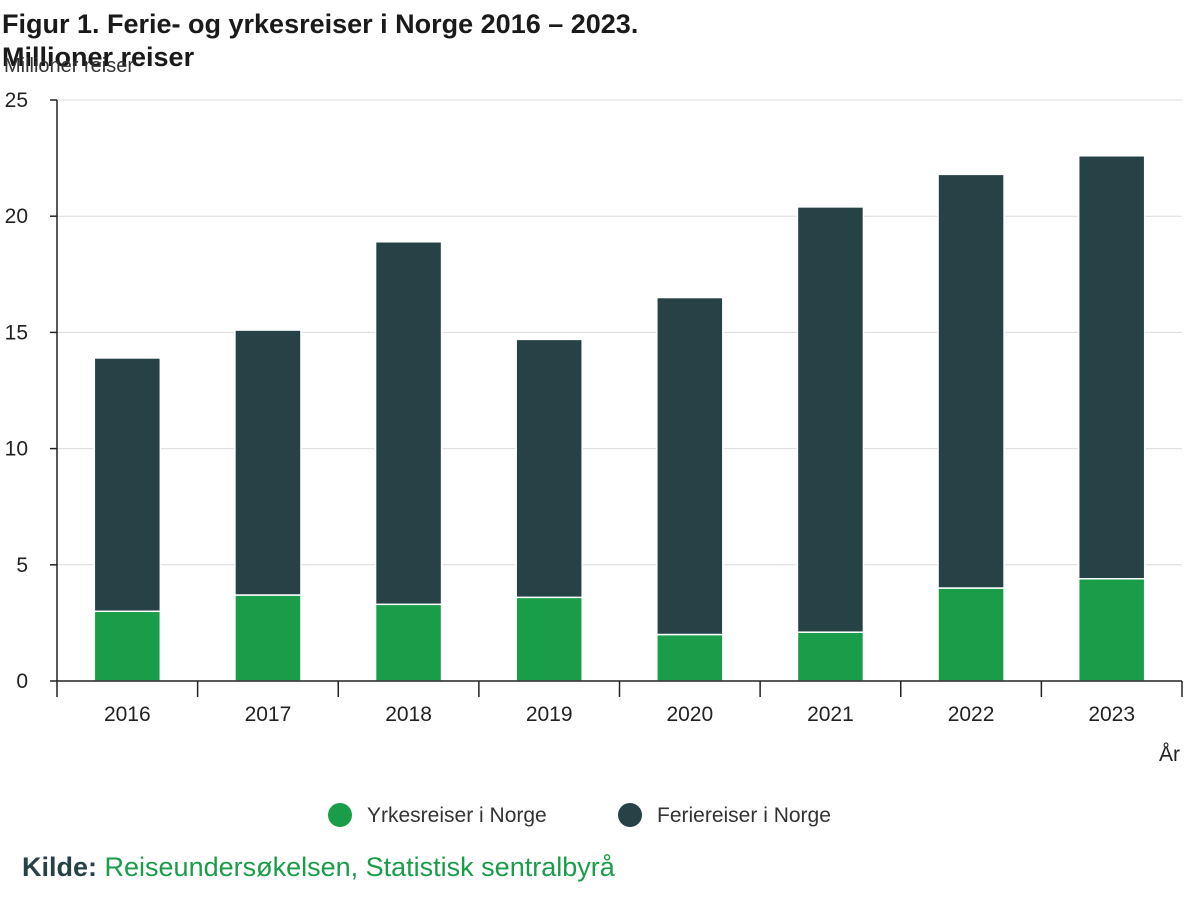  What do you see at coordinates (457, 815) in the screenshot?
I see `legend-label: Yrkesreiser i Norge` at bounding box center [457, 815].